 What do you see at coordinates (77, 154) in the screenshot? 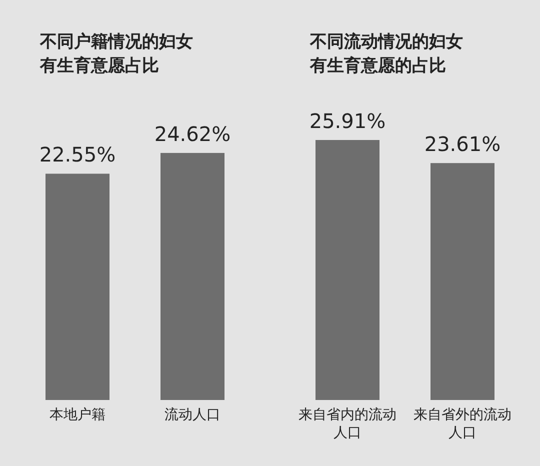
I see `data-label: 22.55%` at bounding box center [77, 154].